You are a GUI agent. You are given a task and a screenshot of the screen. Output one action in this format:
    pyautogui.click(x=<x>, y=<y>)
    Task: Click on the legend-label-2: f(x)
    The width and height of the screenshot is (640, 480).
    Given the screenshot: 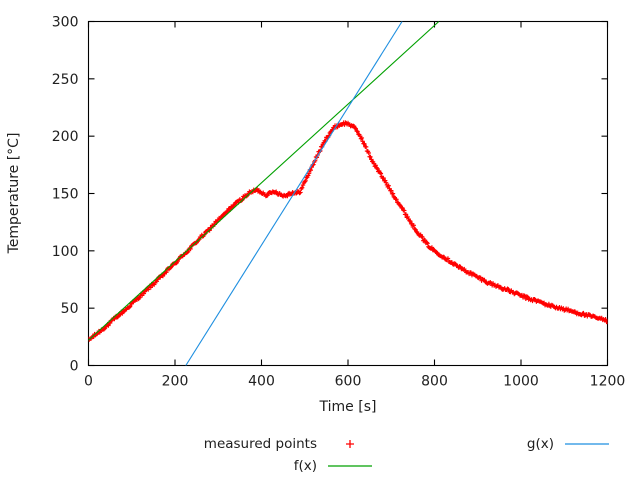 What is the action you would take?
    pyautogui.click(x=305, y=466)
    